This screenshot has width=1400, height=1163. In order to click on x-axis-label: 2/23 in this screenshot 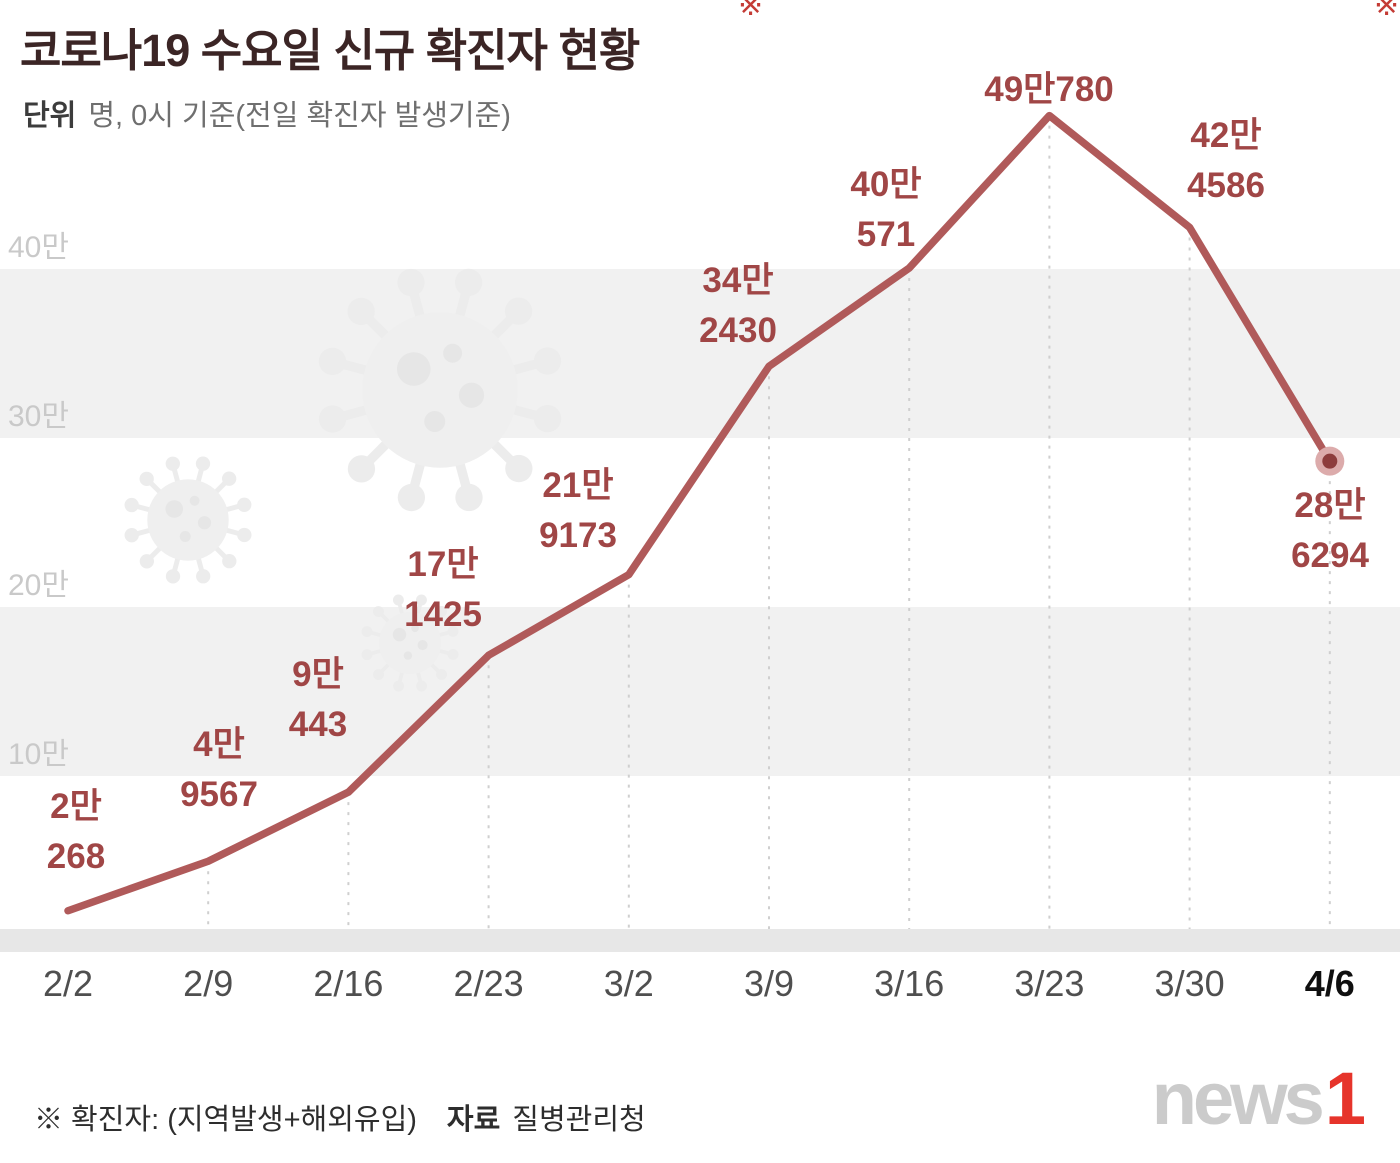, I will do `click(489, 983)`.